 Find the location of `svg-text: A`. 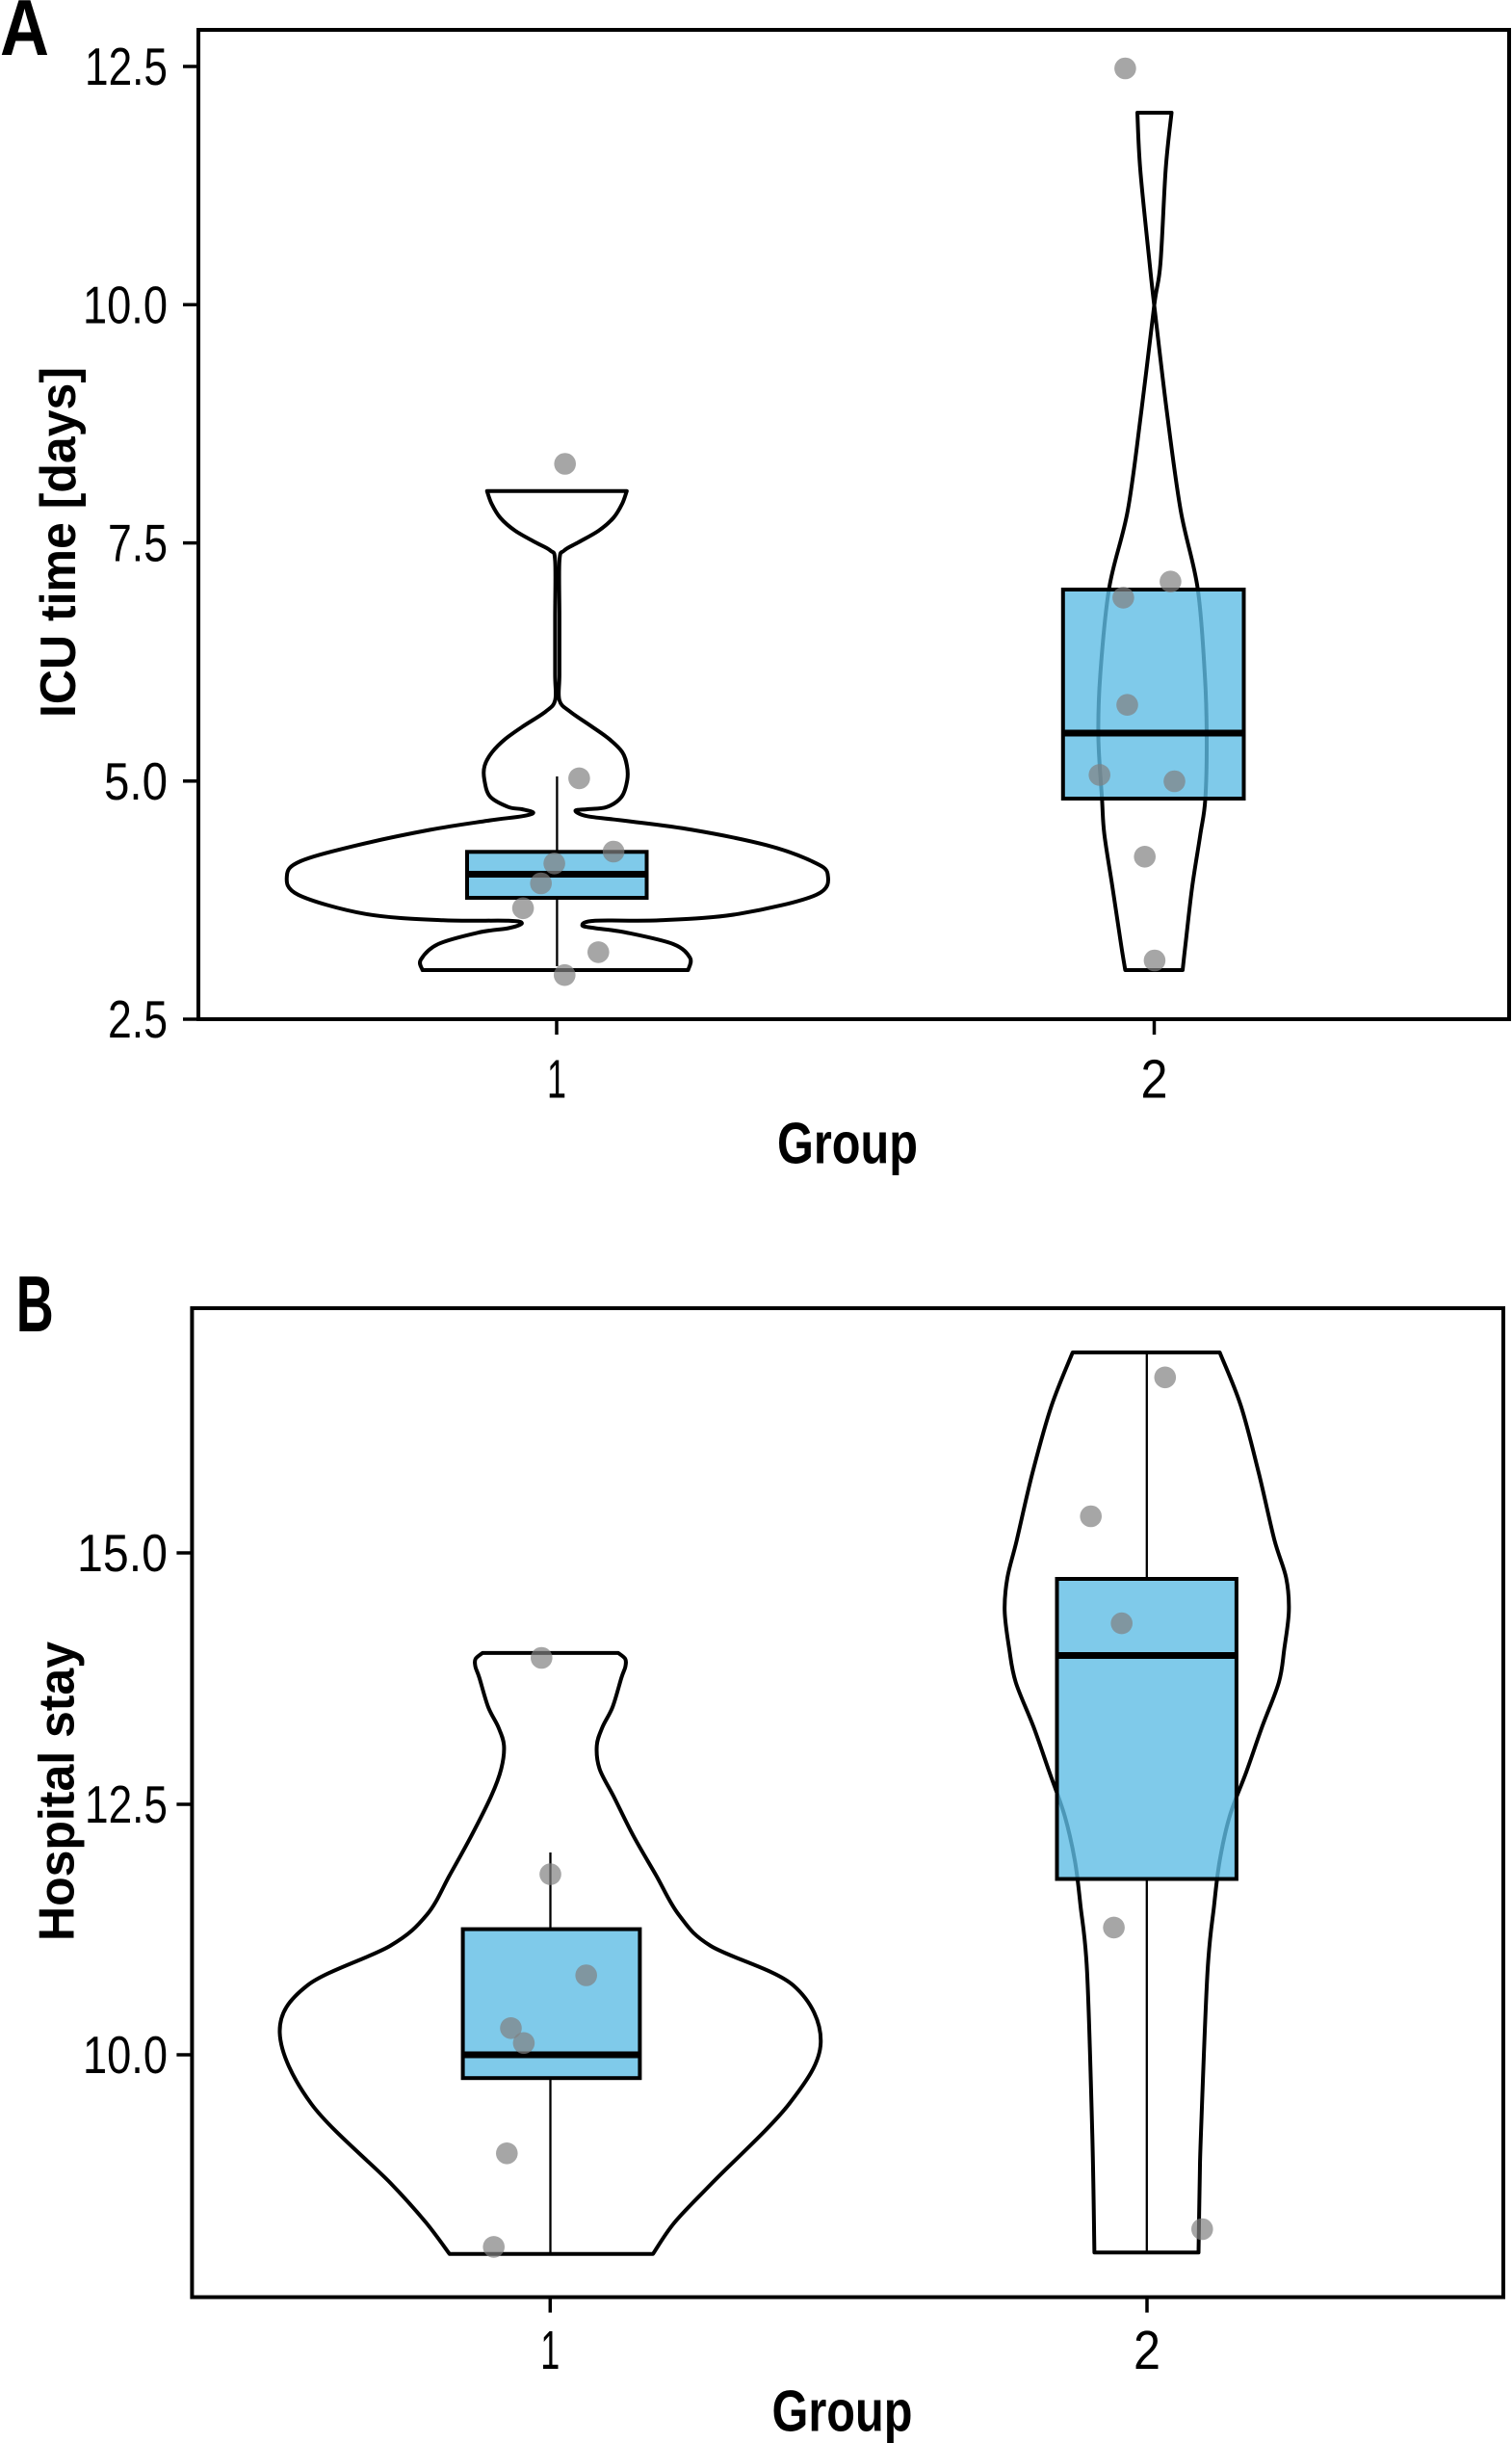

svg-text: A is located at coordinates (25, 36).